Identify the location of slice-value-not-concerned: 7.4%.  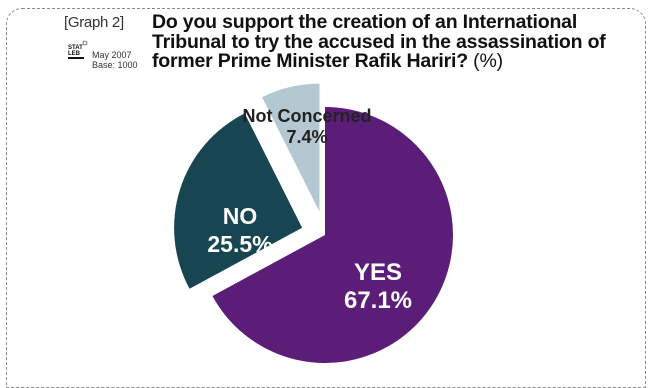
(306, 137).